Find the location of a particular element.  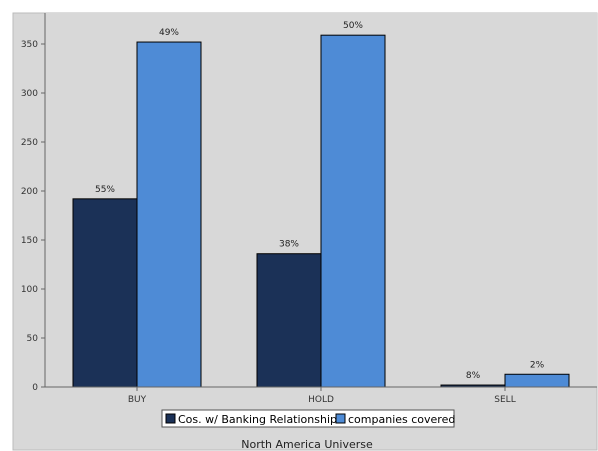

legend-label: Cos. w/ Banking Relationship is located at coordinates (257, 419).